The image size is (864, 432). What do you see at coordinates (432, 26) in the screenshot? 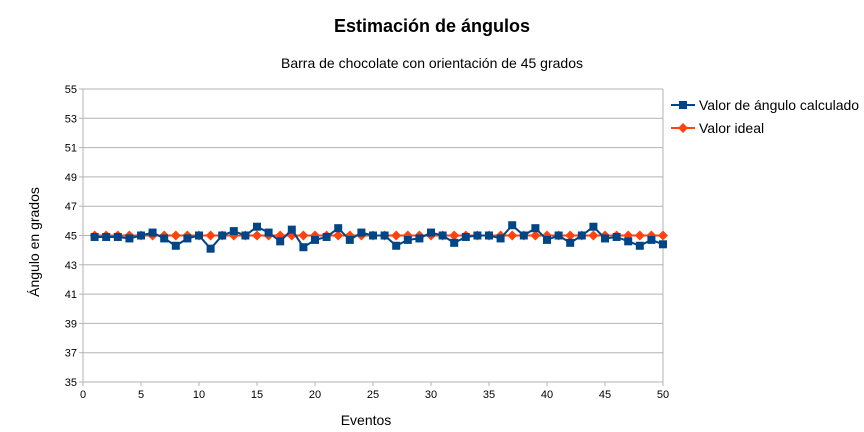
I see `chart-title: Estimación de ángulos` at bounding box center [432, 26].